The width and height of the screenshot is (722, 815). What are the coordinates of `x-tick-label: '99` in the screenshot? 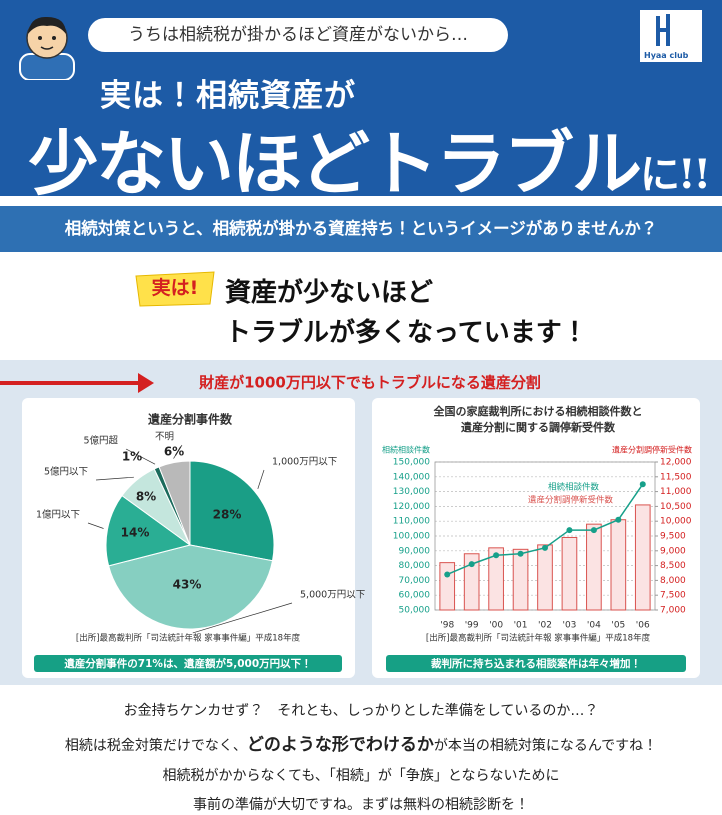 It's located at (472, 626).